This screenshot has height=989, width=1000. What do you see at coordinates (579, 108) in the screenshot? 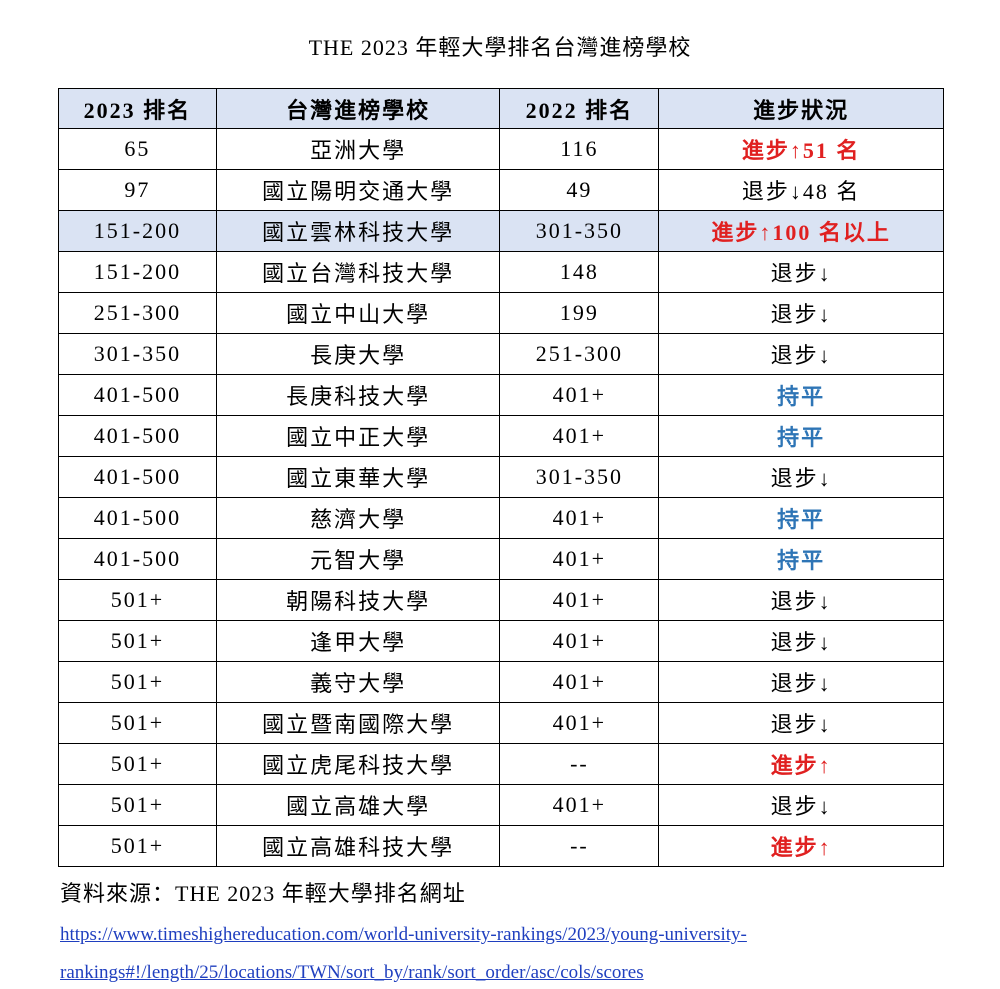
I see `header-cell: 2022 排名` at bounding box center [579, 108].